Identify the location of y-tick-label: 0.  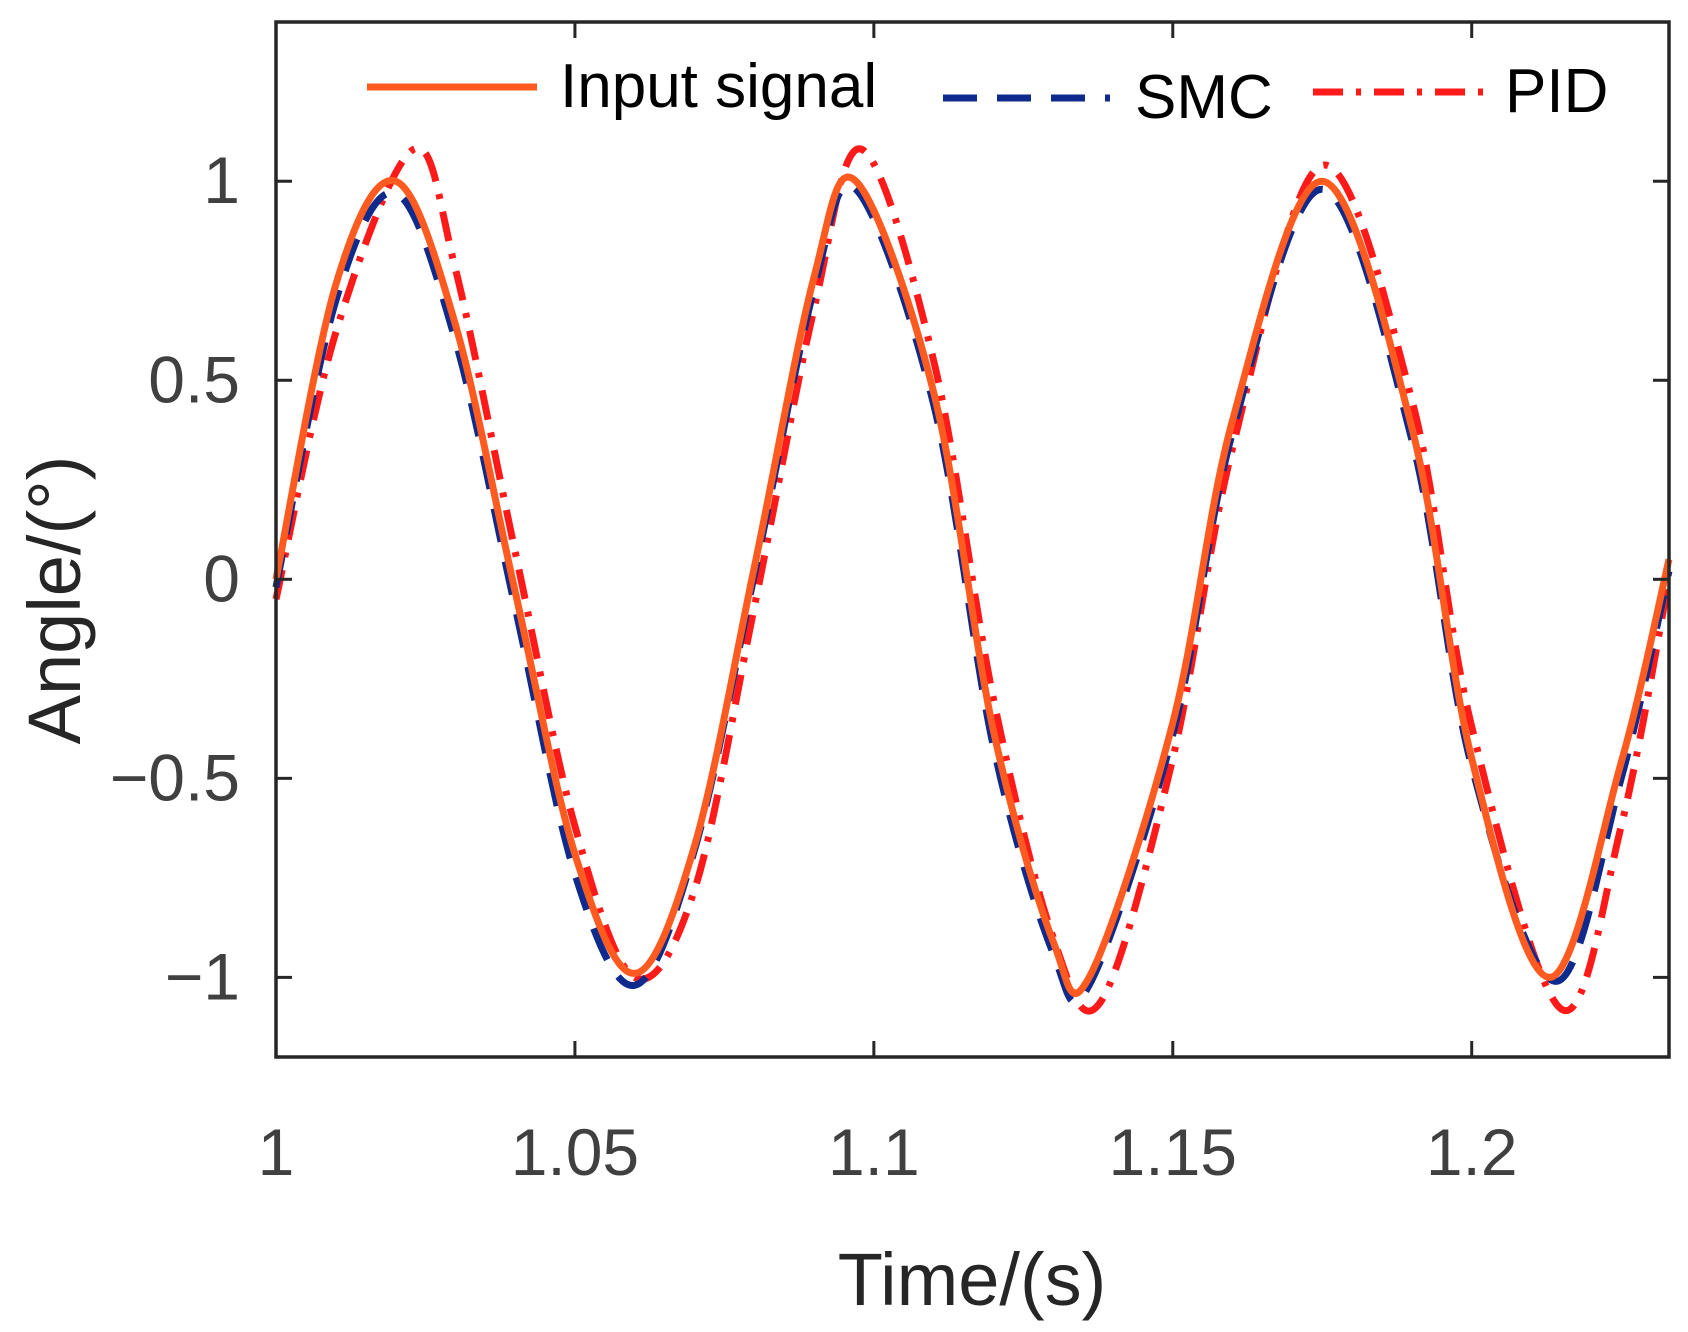
(221, 578).